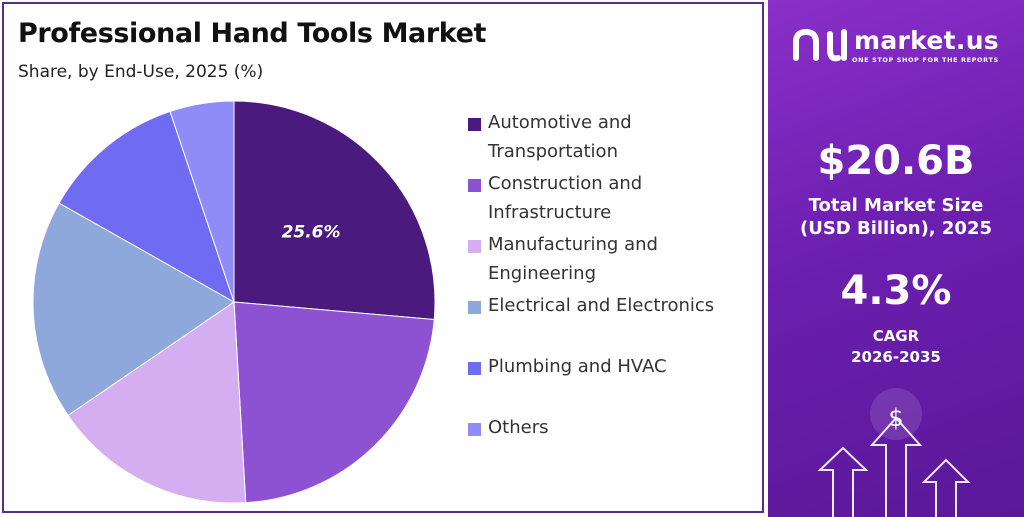 The image size is (1024, 517). I want to click on legend-label: Others, so click(518, 427).